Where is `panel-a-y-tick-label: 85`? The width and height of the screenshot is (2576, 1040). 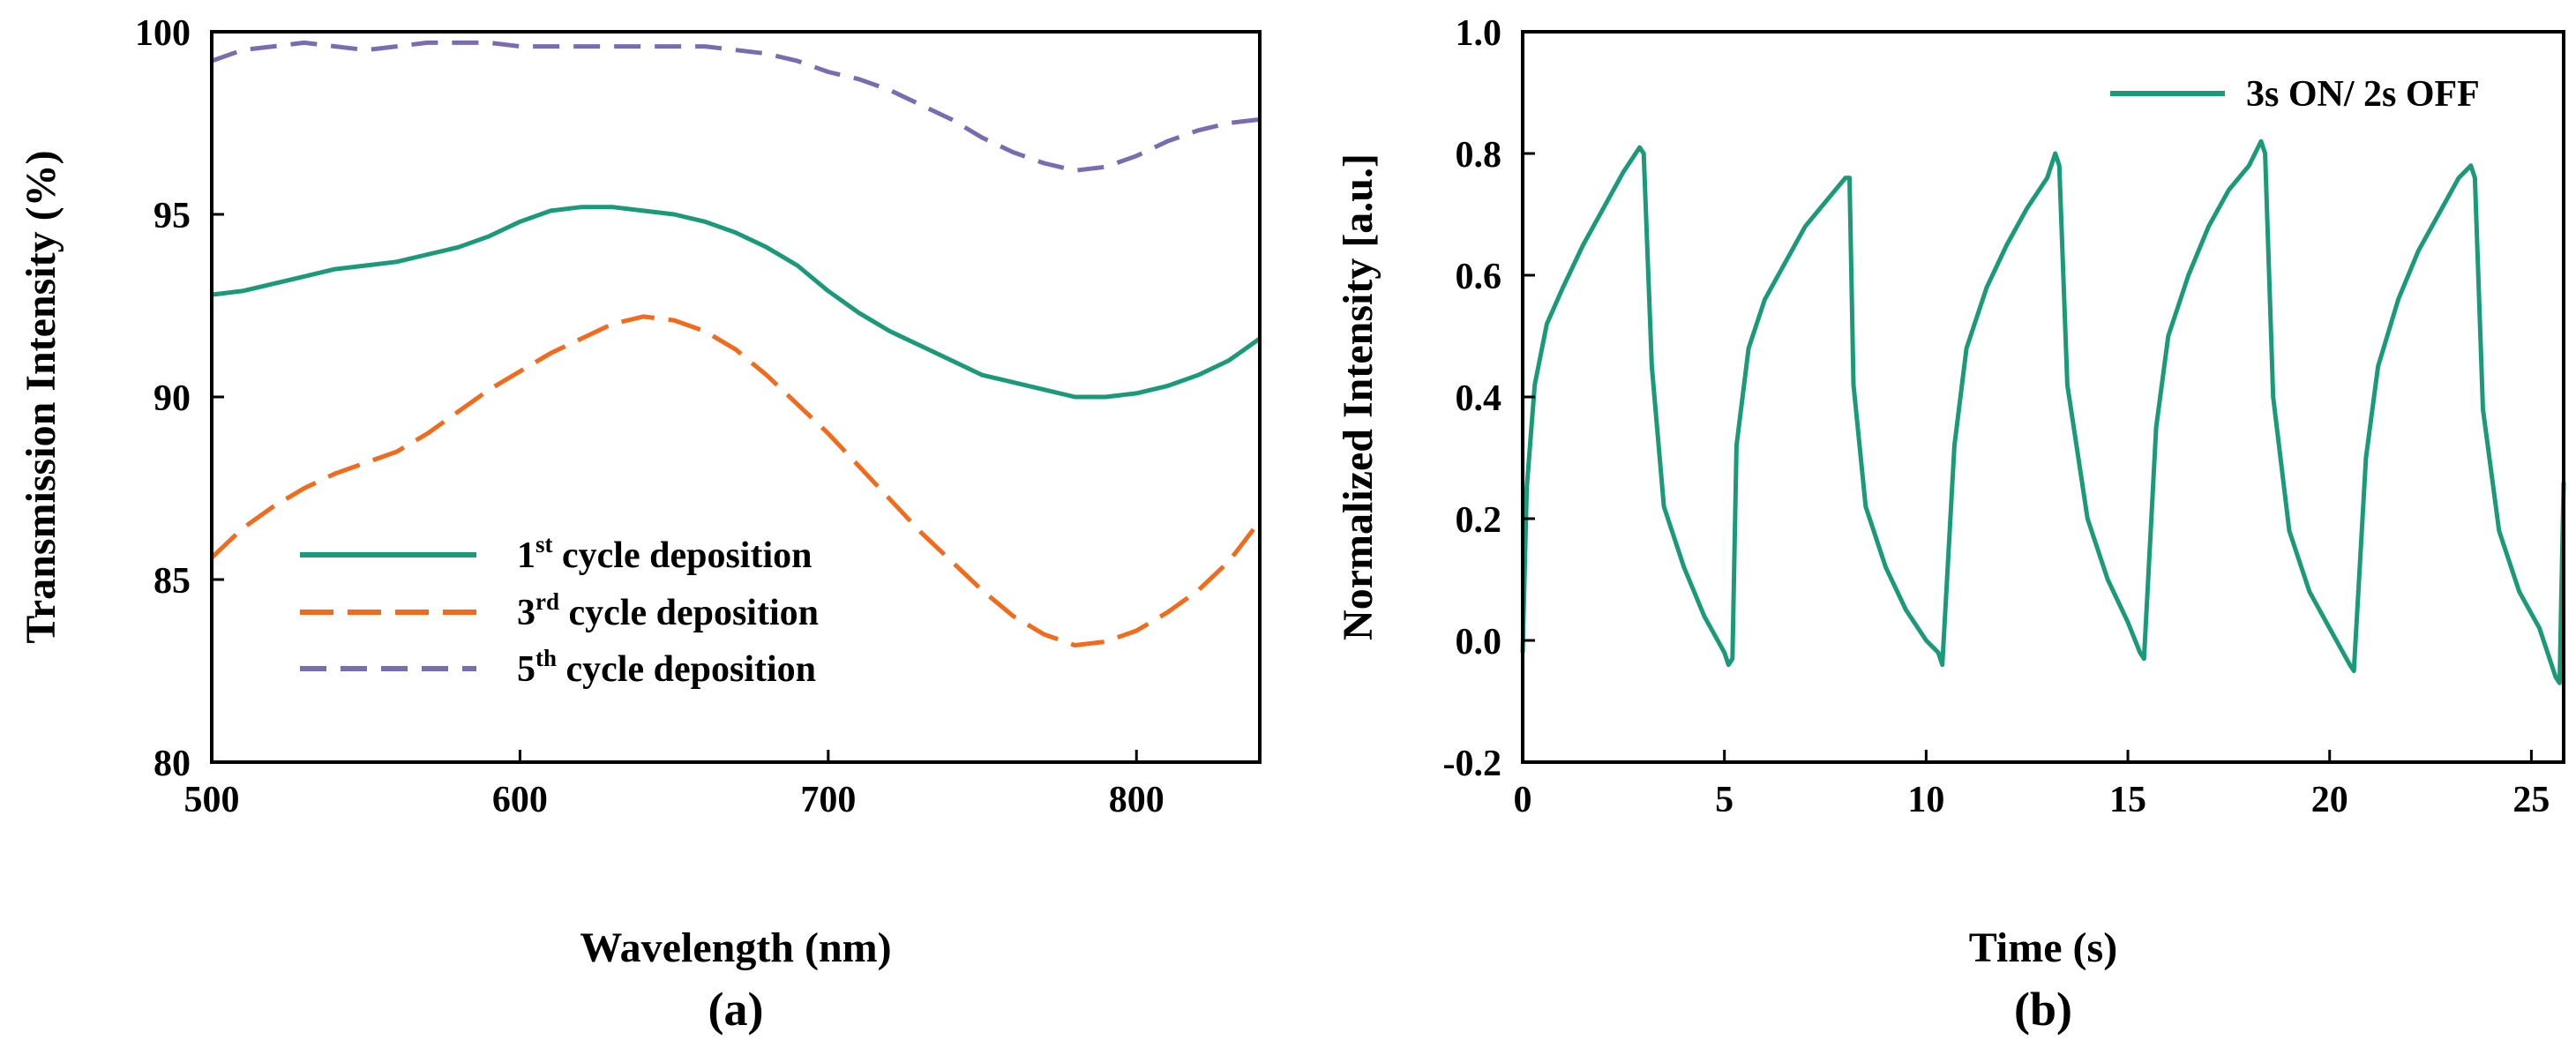 panel-a-y-tick-label: 85 is located at coordinates (173, 581).